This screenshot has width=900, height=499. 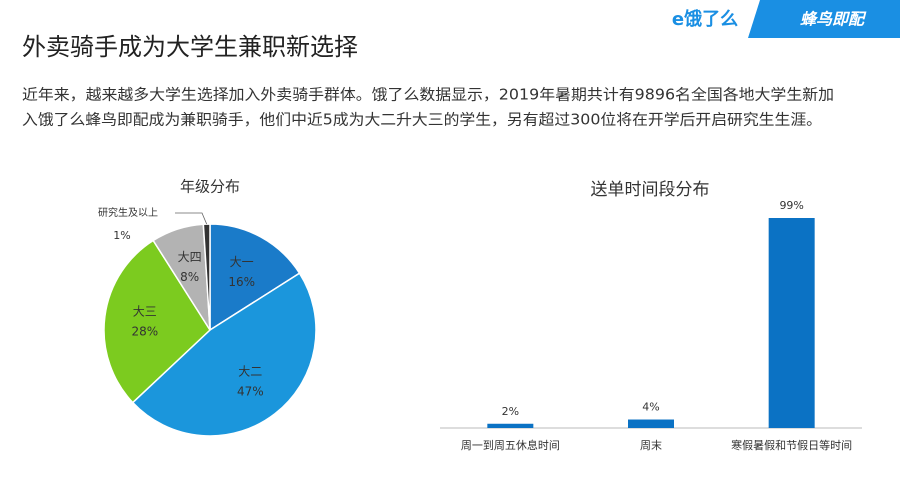 What do you see at coordinates (791, 445) in the screenshot?
I see `x-tick-label: 寒假暑假和节假日等时间` at bounding box center [791, 445].